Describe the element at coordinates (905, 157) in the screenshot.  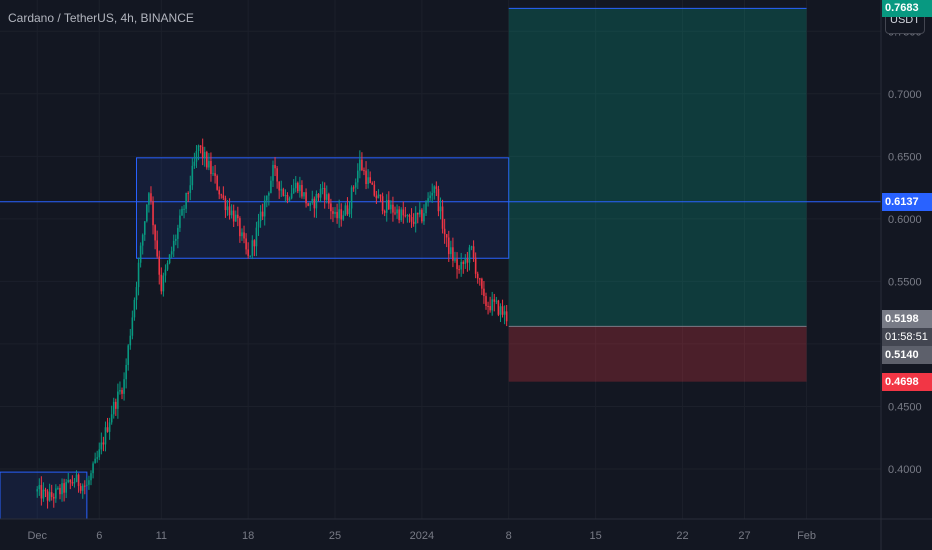
I see `price-tick: 0.6500` at that location.